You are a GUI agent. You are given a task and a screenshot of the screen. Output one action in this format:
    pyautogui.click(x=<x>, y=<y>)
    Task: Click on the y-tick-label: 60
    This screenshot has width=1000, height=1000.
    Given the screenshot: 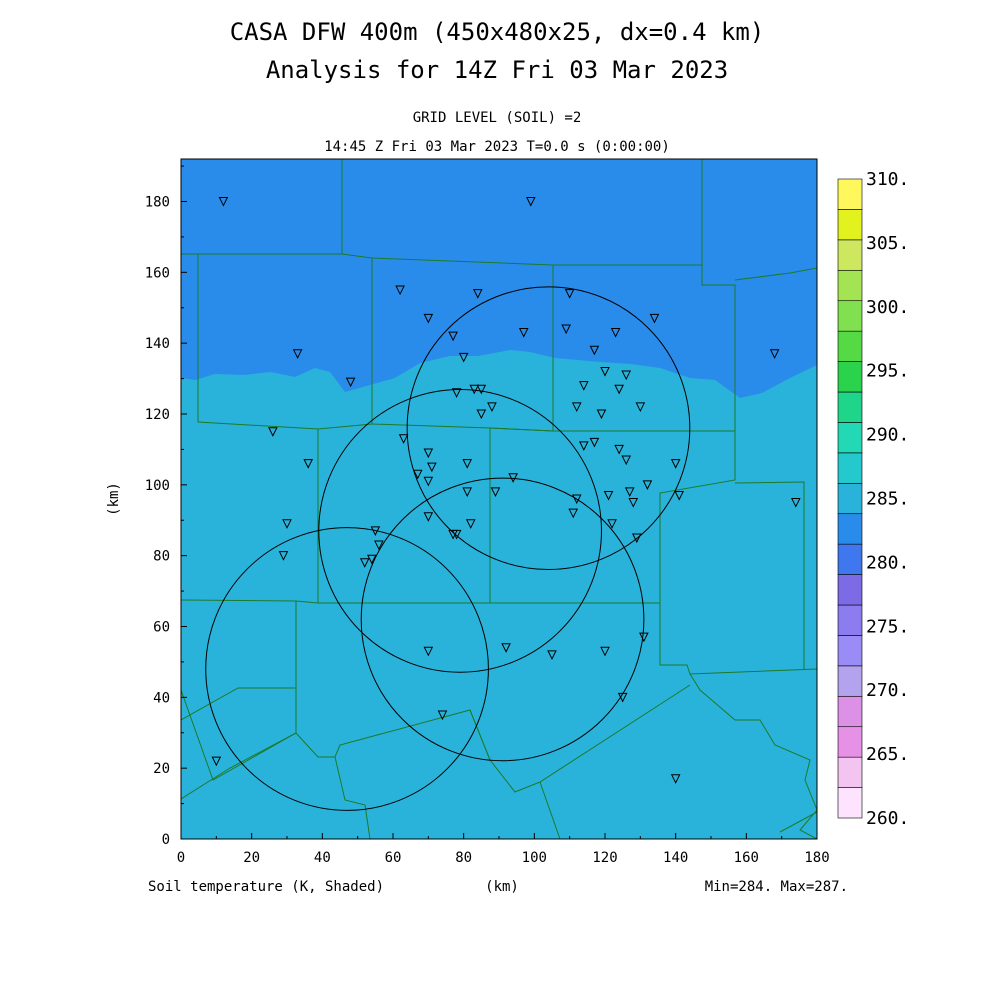 What is the action you would take?
    pyautogui.click(x=161, y=628)
    